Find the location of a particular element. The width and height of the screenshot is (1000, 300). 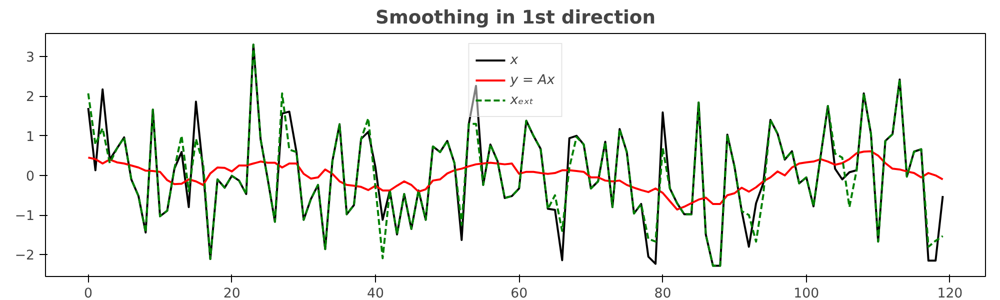

y-tick-label: 3 is located at coordinates (30, 58).